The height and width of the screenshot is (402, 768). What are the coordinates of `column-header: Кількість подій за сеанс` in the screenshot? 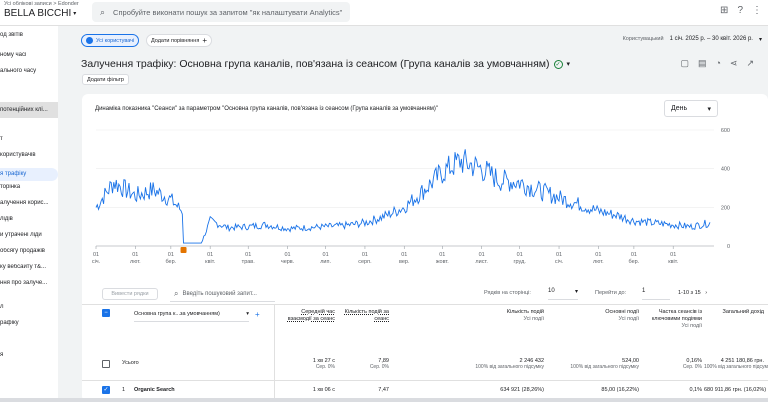 It's located at (362, 316).